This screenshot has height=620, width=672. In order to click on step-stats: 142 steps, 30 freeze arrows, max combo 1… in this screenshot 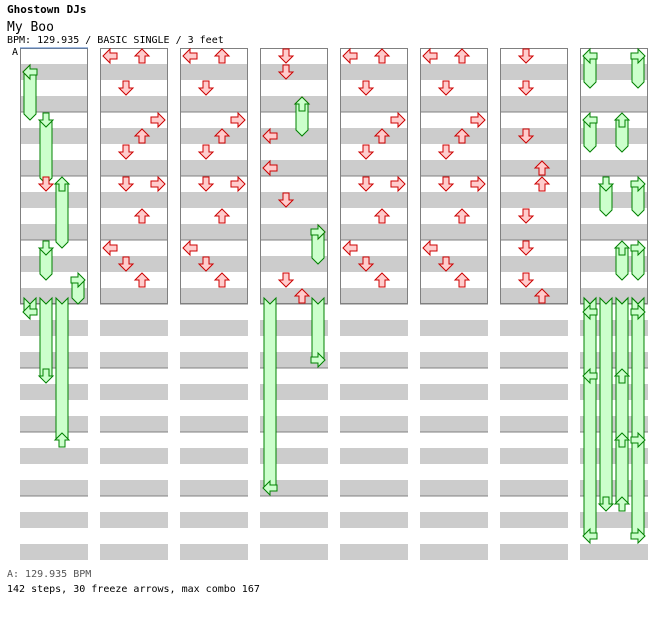, I will do `click(133, 589)`.